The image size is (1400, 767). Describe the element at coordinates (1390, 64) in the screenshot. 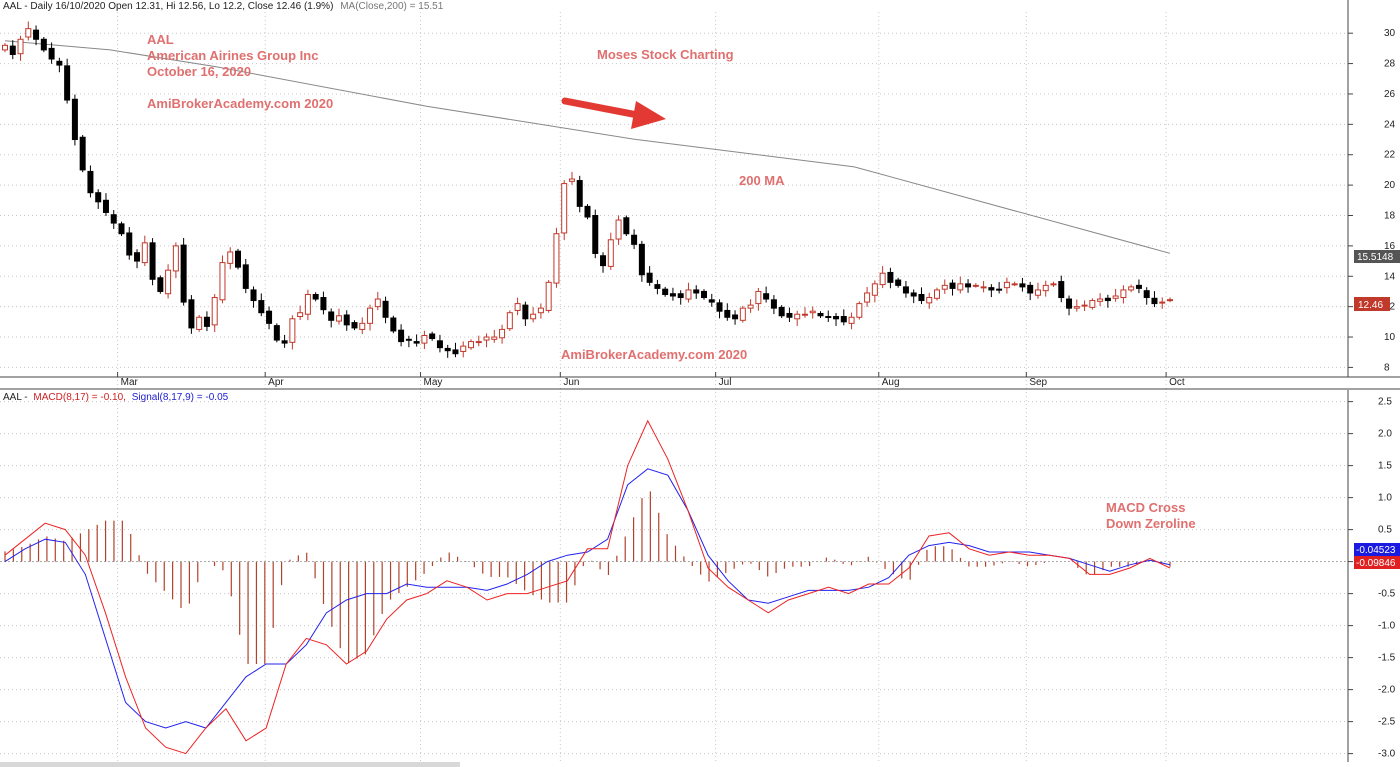

I see `price-y-tick-label: 28` at that location.